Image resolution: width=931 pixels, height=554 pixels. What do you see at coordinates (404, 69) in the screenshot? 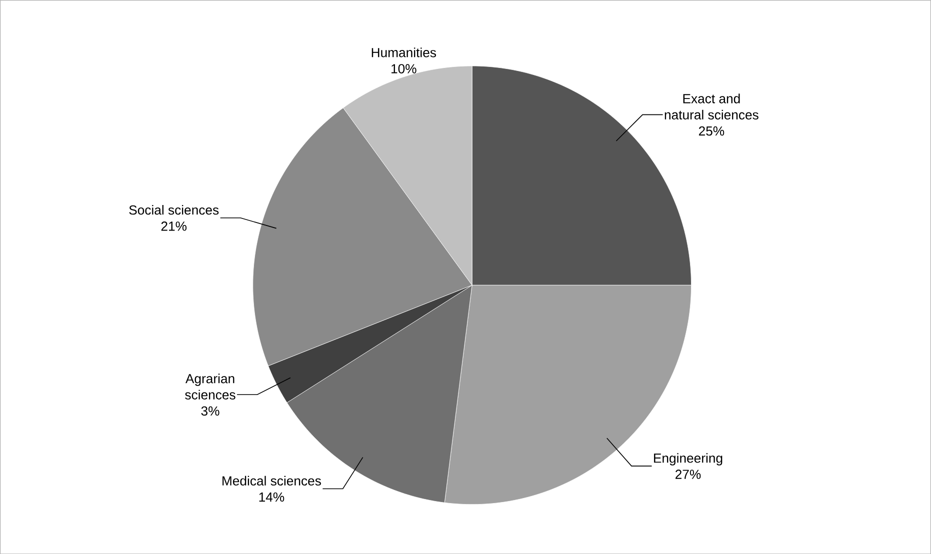
I see `data-label: 10%` at bounding box center [404, 69].